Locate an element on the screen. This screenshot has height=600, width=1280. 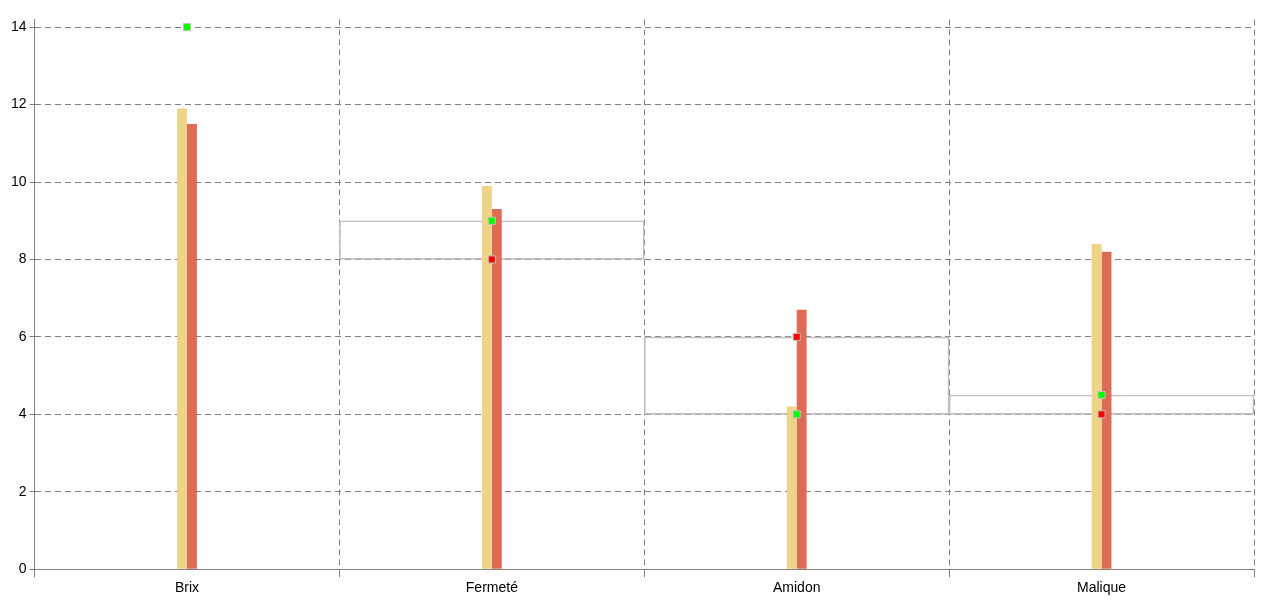
y-tick-label: 6 is located at coordinates (22, 335).